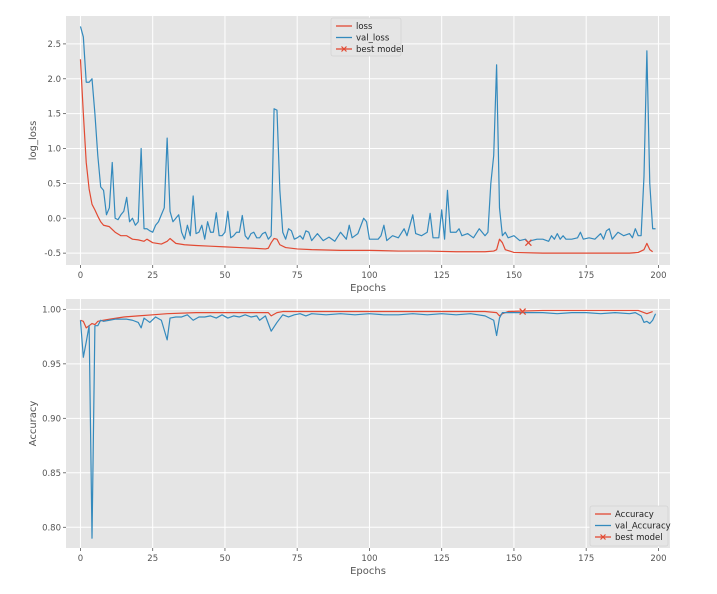  Describe the element at coordinates (54, 80) in the screenshot. I see `y-tick-label: 2.0` at that location.